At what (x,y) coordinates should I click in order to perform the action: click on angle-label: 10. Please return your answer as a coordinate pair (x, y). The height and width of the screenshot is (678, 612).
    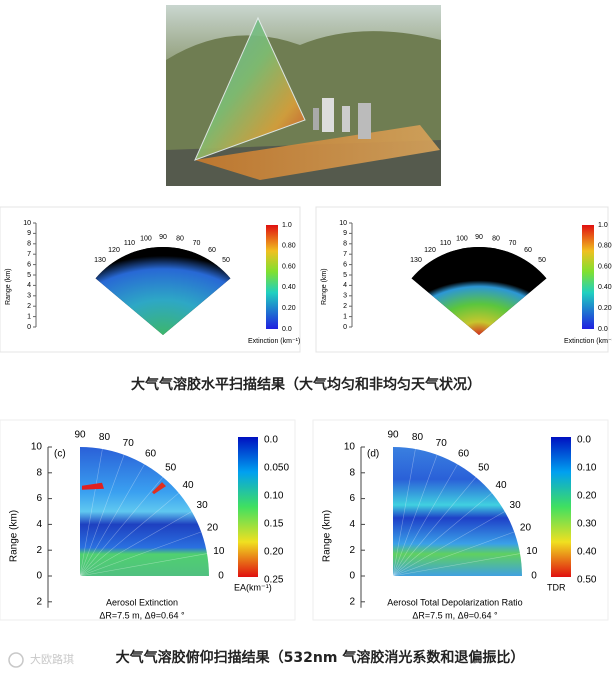
    Looking at the image, I should click on (532, 551).